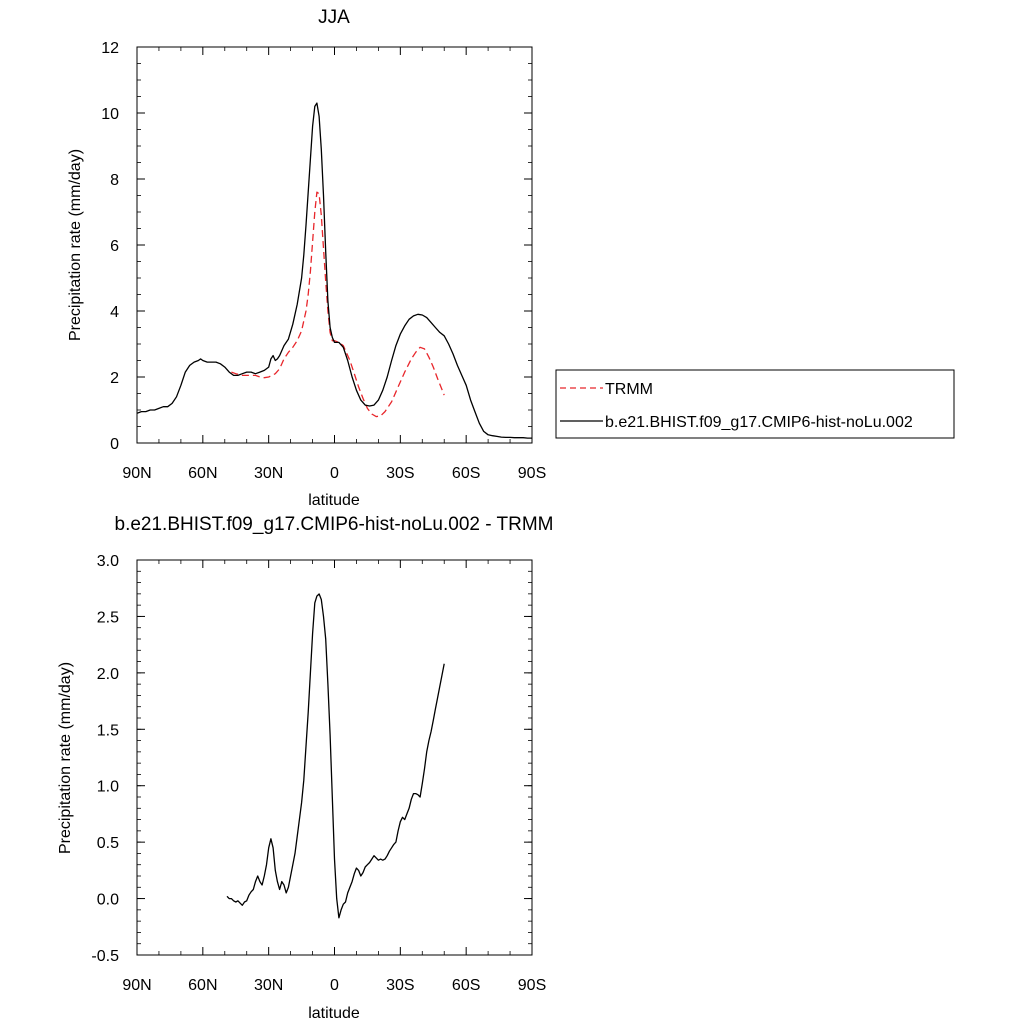  I want to click on y-tick-label: 0, so click(114, 444).